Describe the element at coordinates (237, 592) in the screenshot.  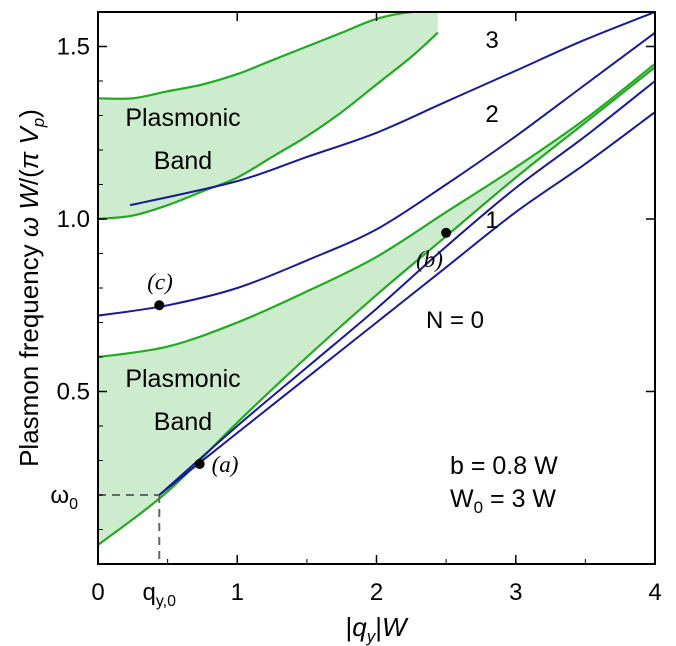
I see `x-tick-label: 1` at that location.